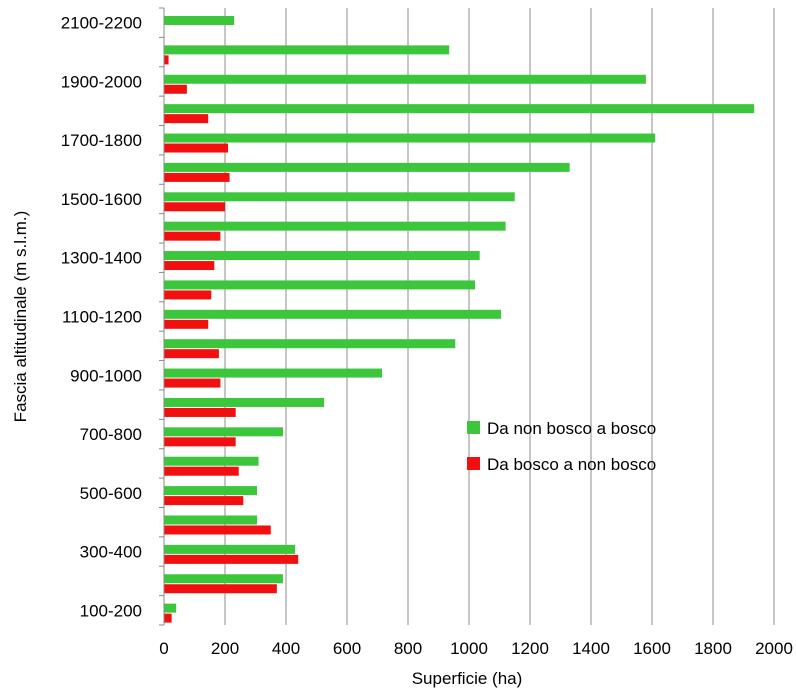  I want to click on bar-bosco-a-non-bosco-1800-1900, so click(186, 119).